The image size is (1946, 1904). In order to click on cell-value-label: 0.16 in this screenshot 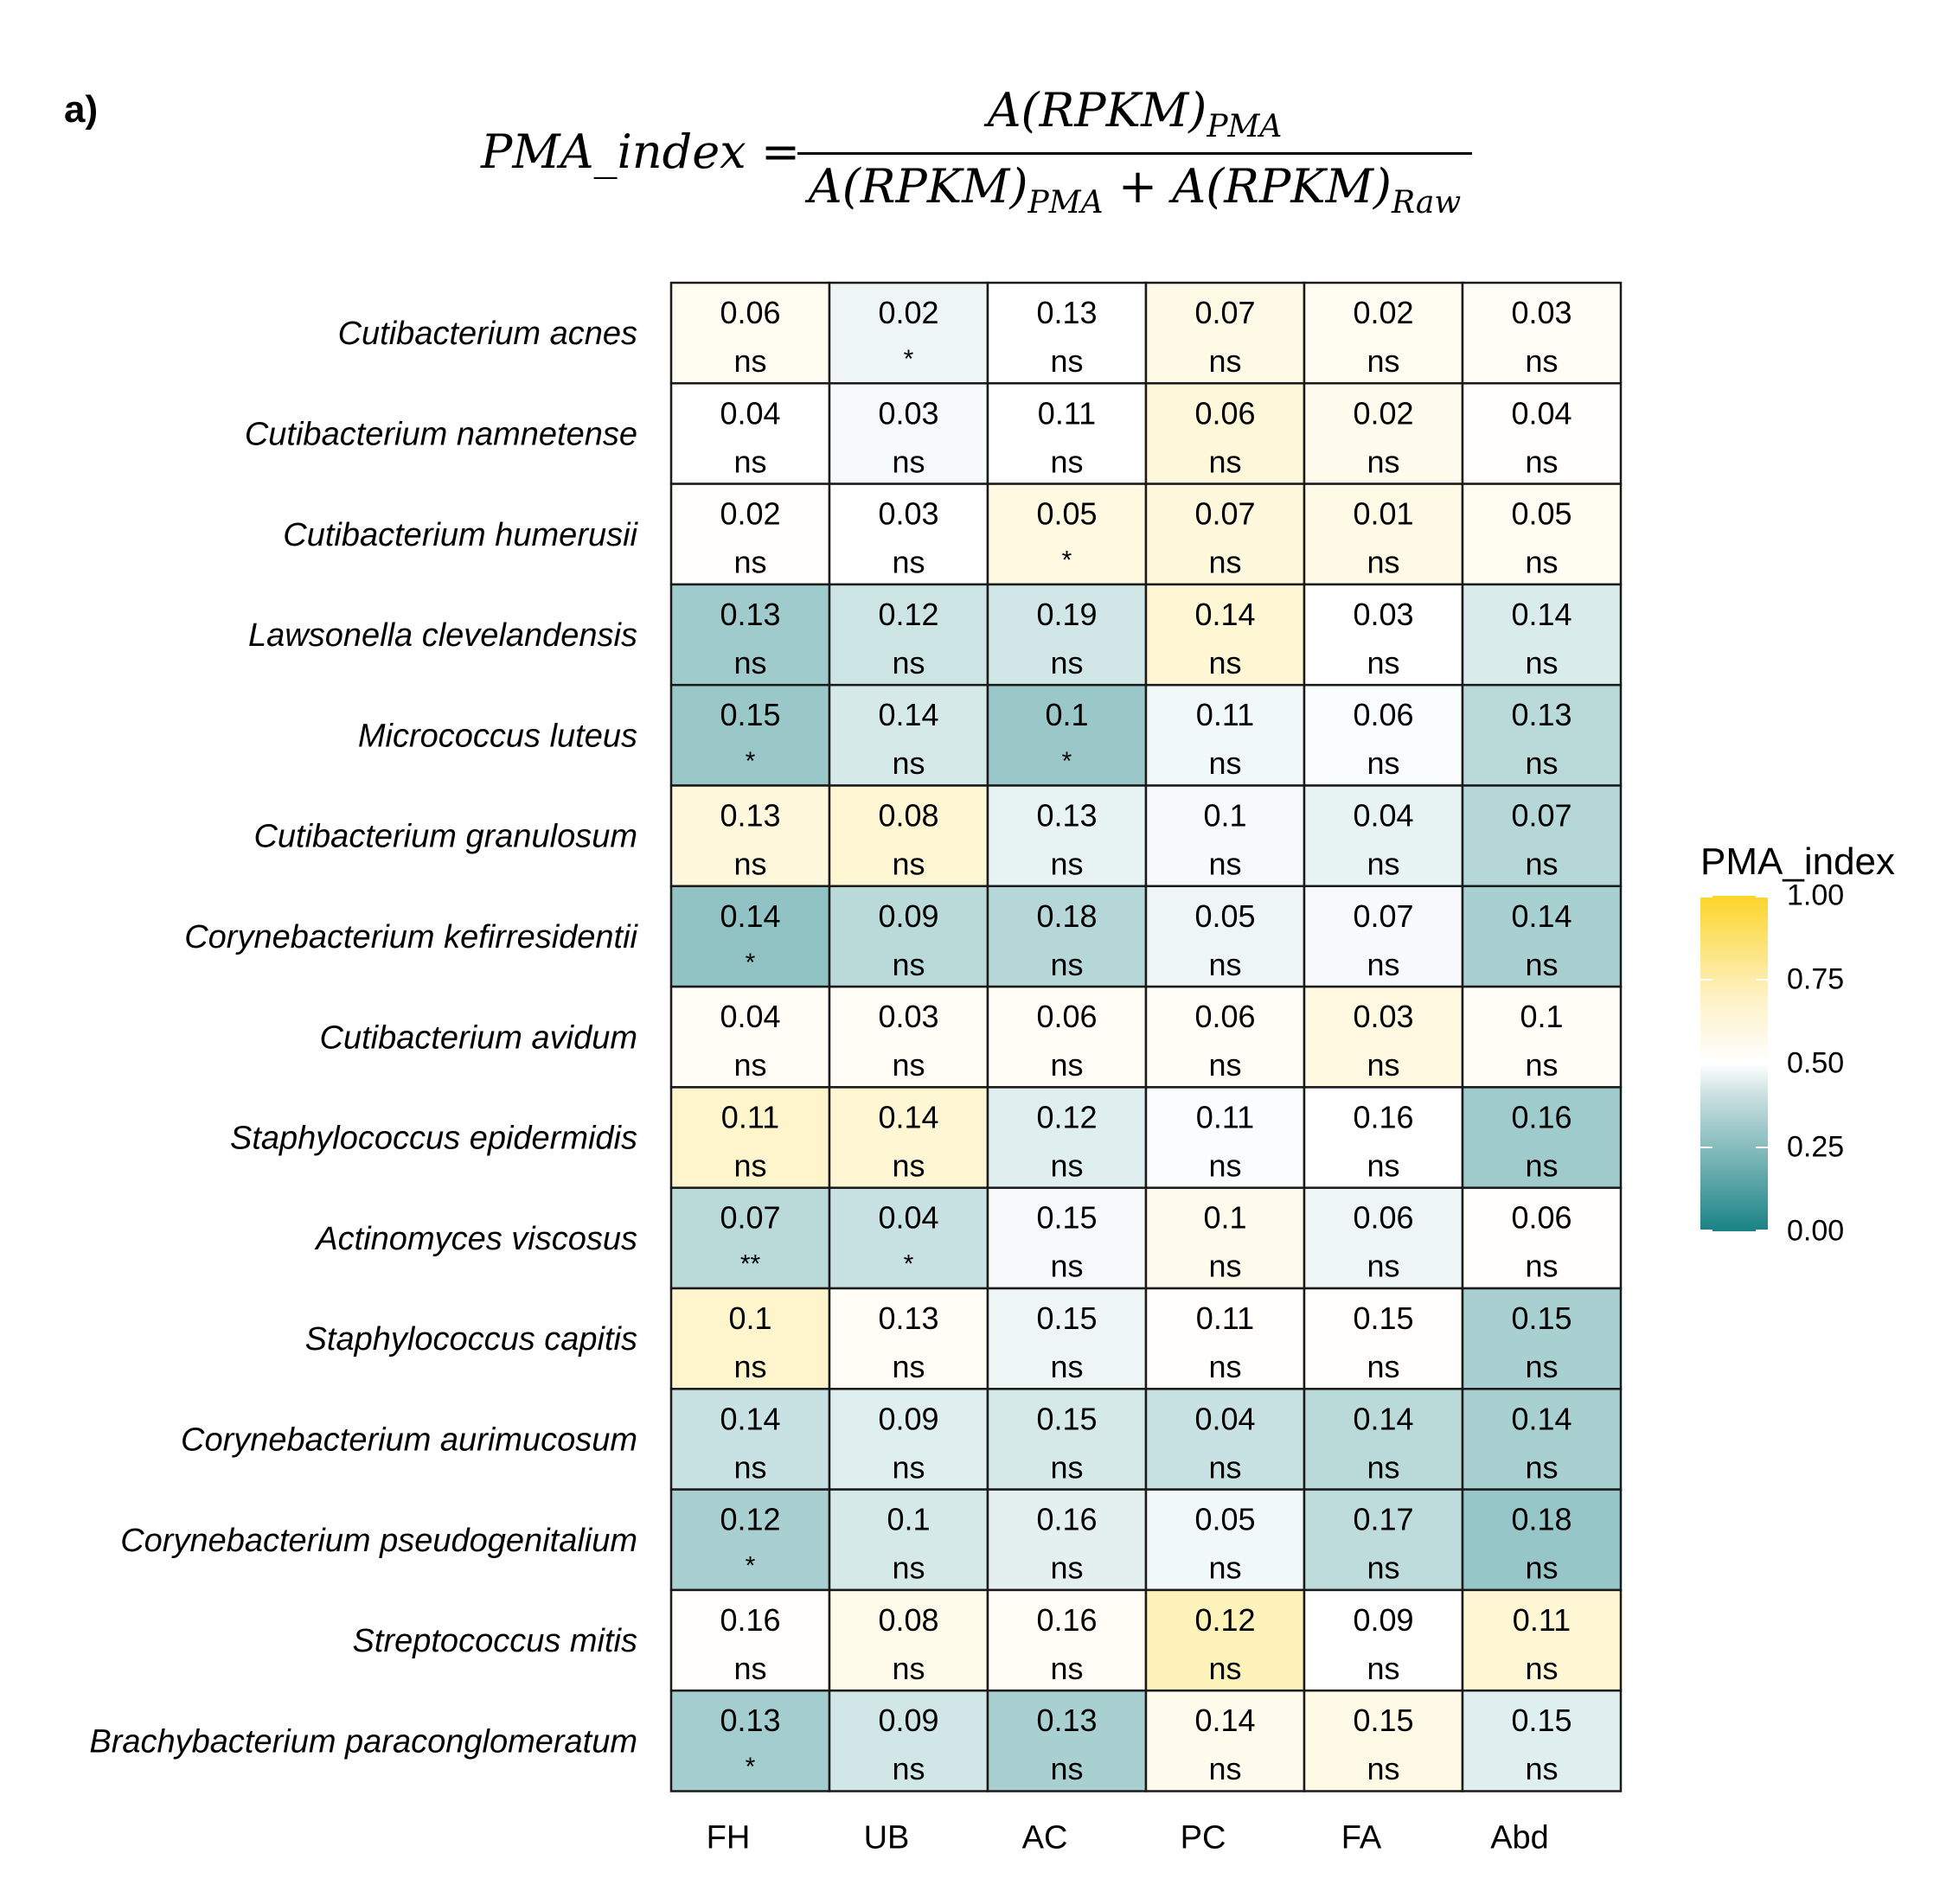, I will do `click(750, 1620)`.